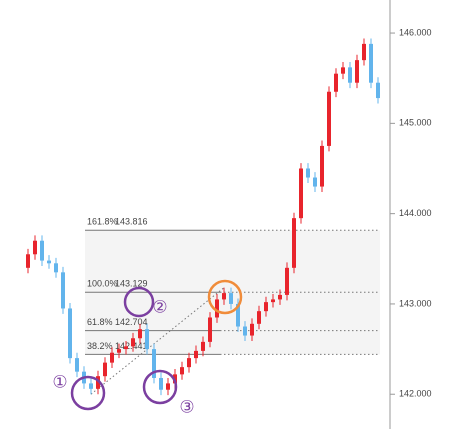 Image resolution: width=463 pixels, height=434 pixels. I want to click on y-tick-label: 144.000, so click(415, 213).